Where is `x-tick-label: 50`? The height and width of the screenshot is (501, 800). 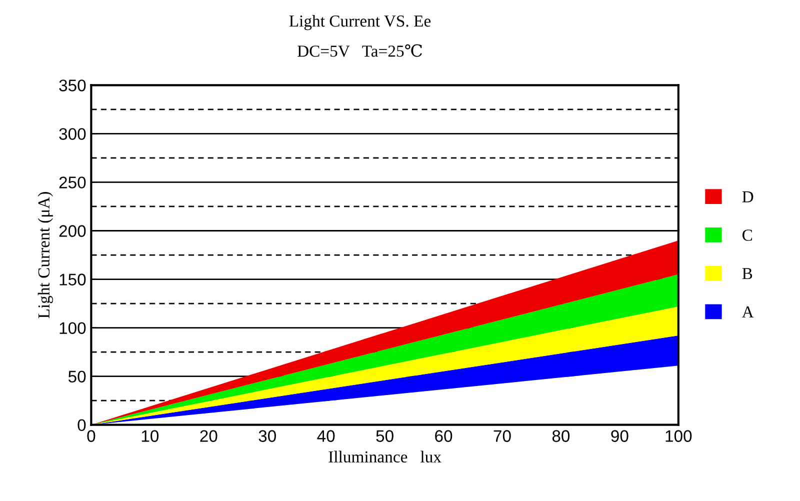
x-tick-label: 50 is located at coordinates (385, 436).